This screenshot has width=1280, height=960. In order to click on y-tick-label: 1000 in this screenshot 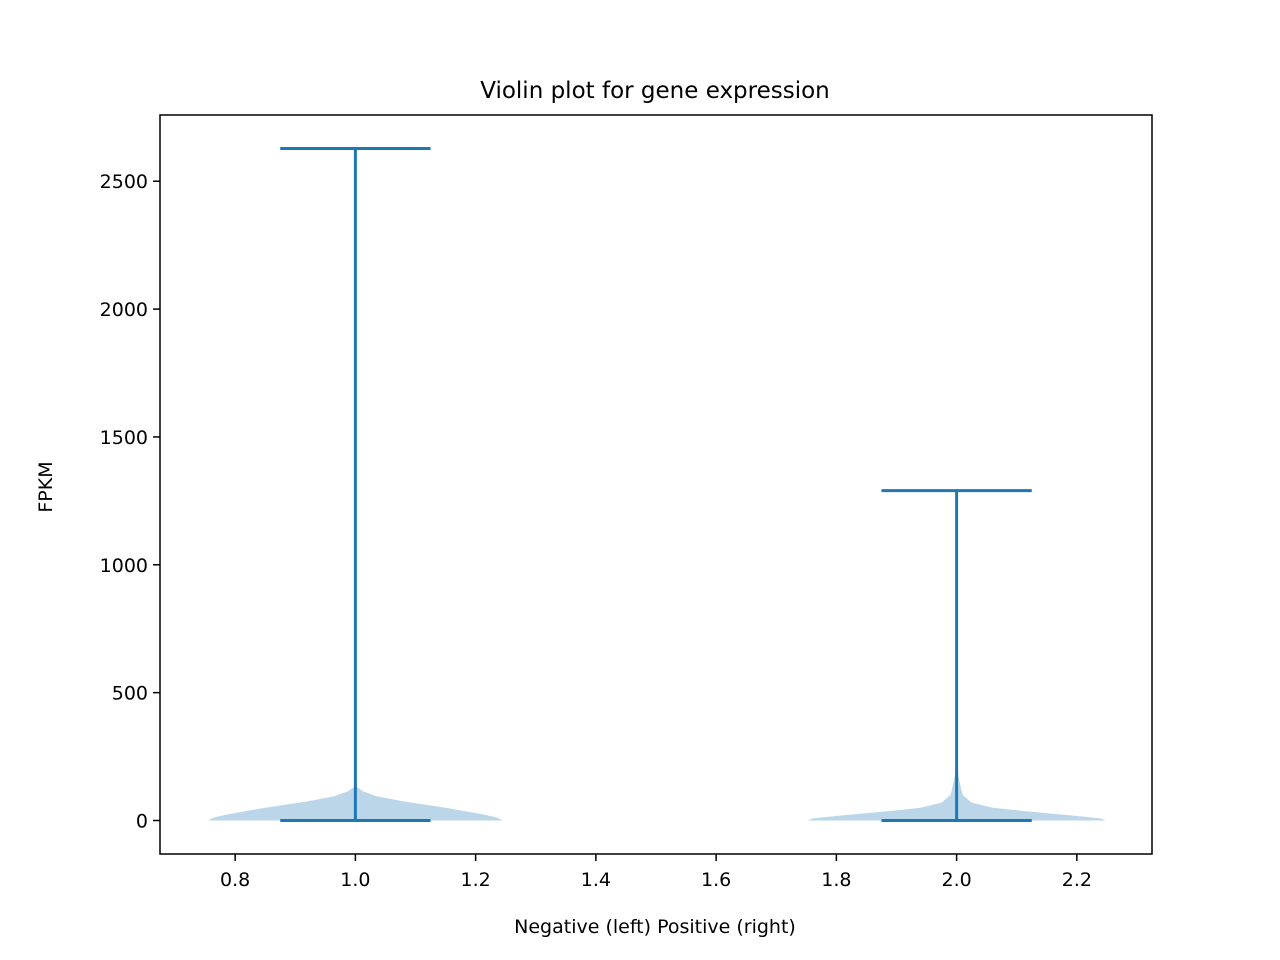, I will do `click(124, 566)`.